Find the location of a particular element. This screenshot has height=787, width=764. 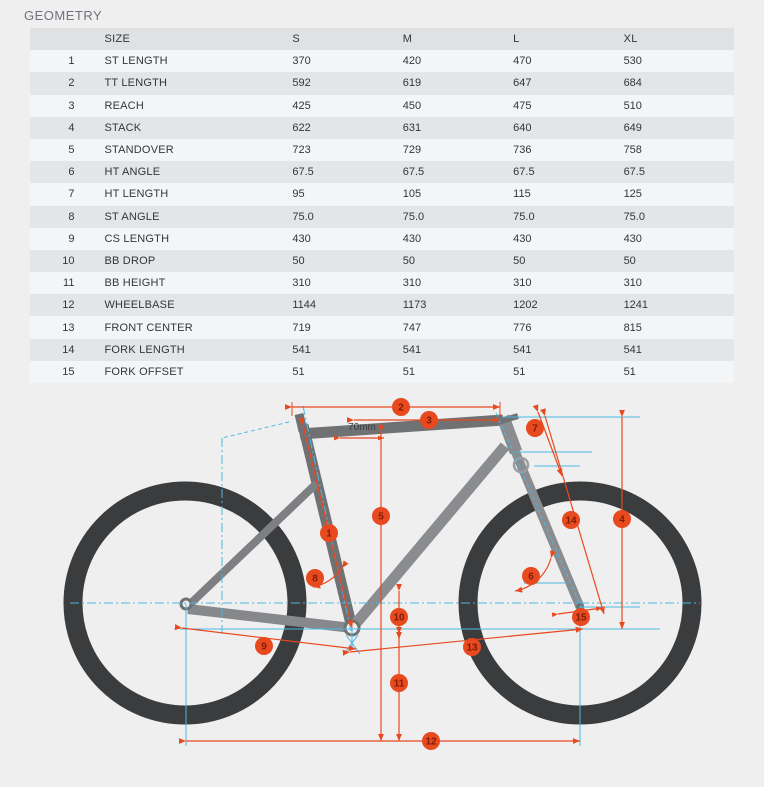

callout-badge-12: 12 is located at coordinates (431, 741).